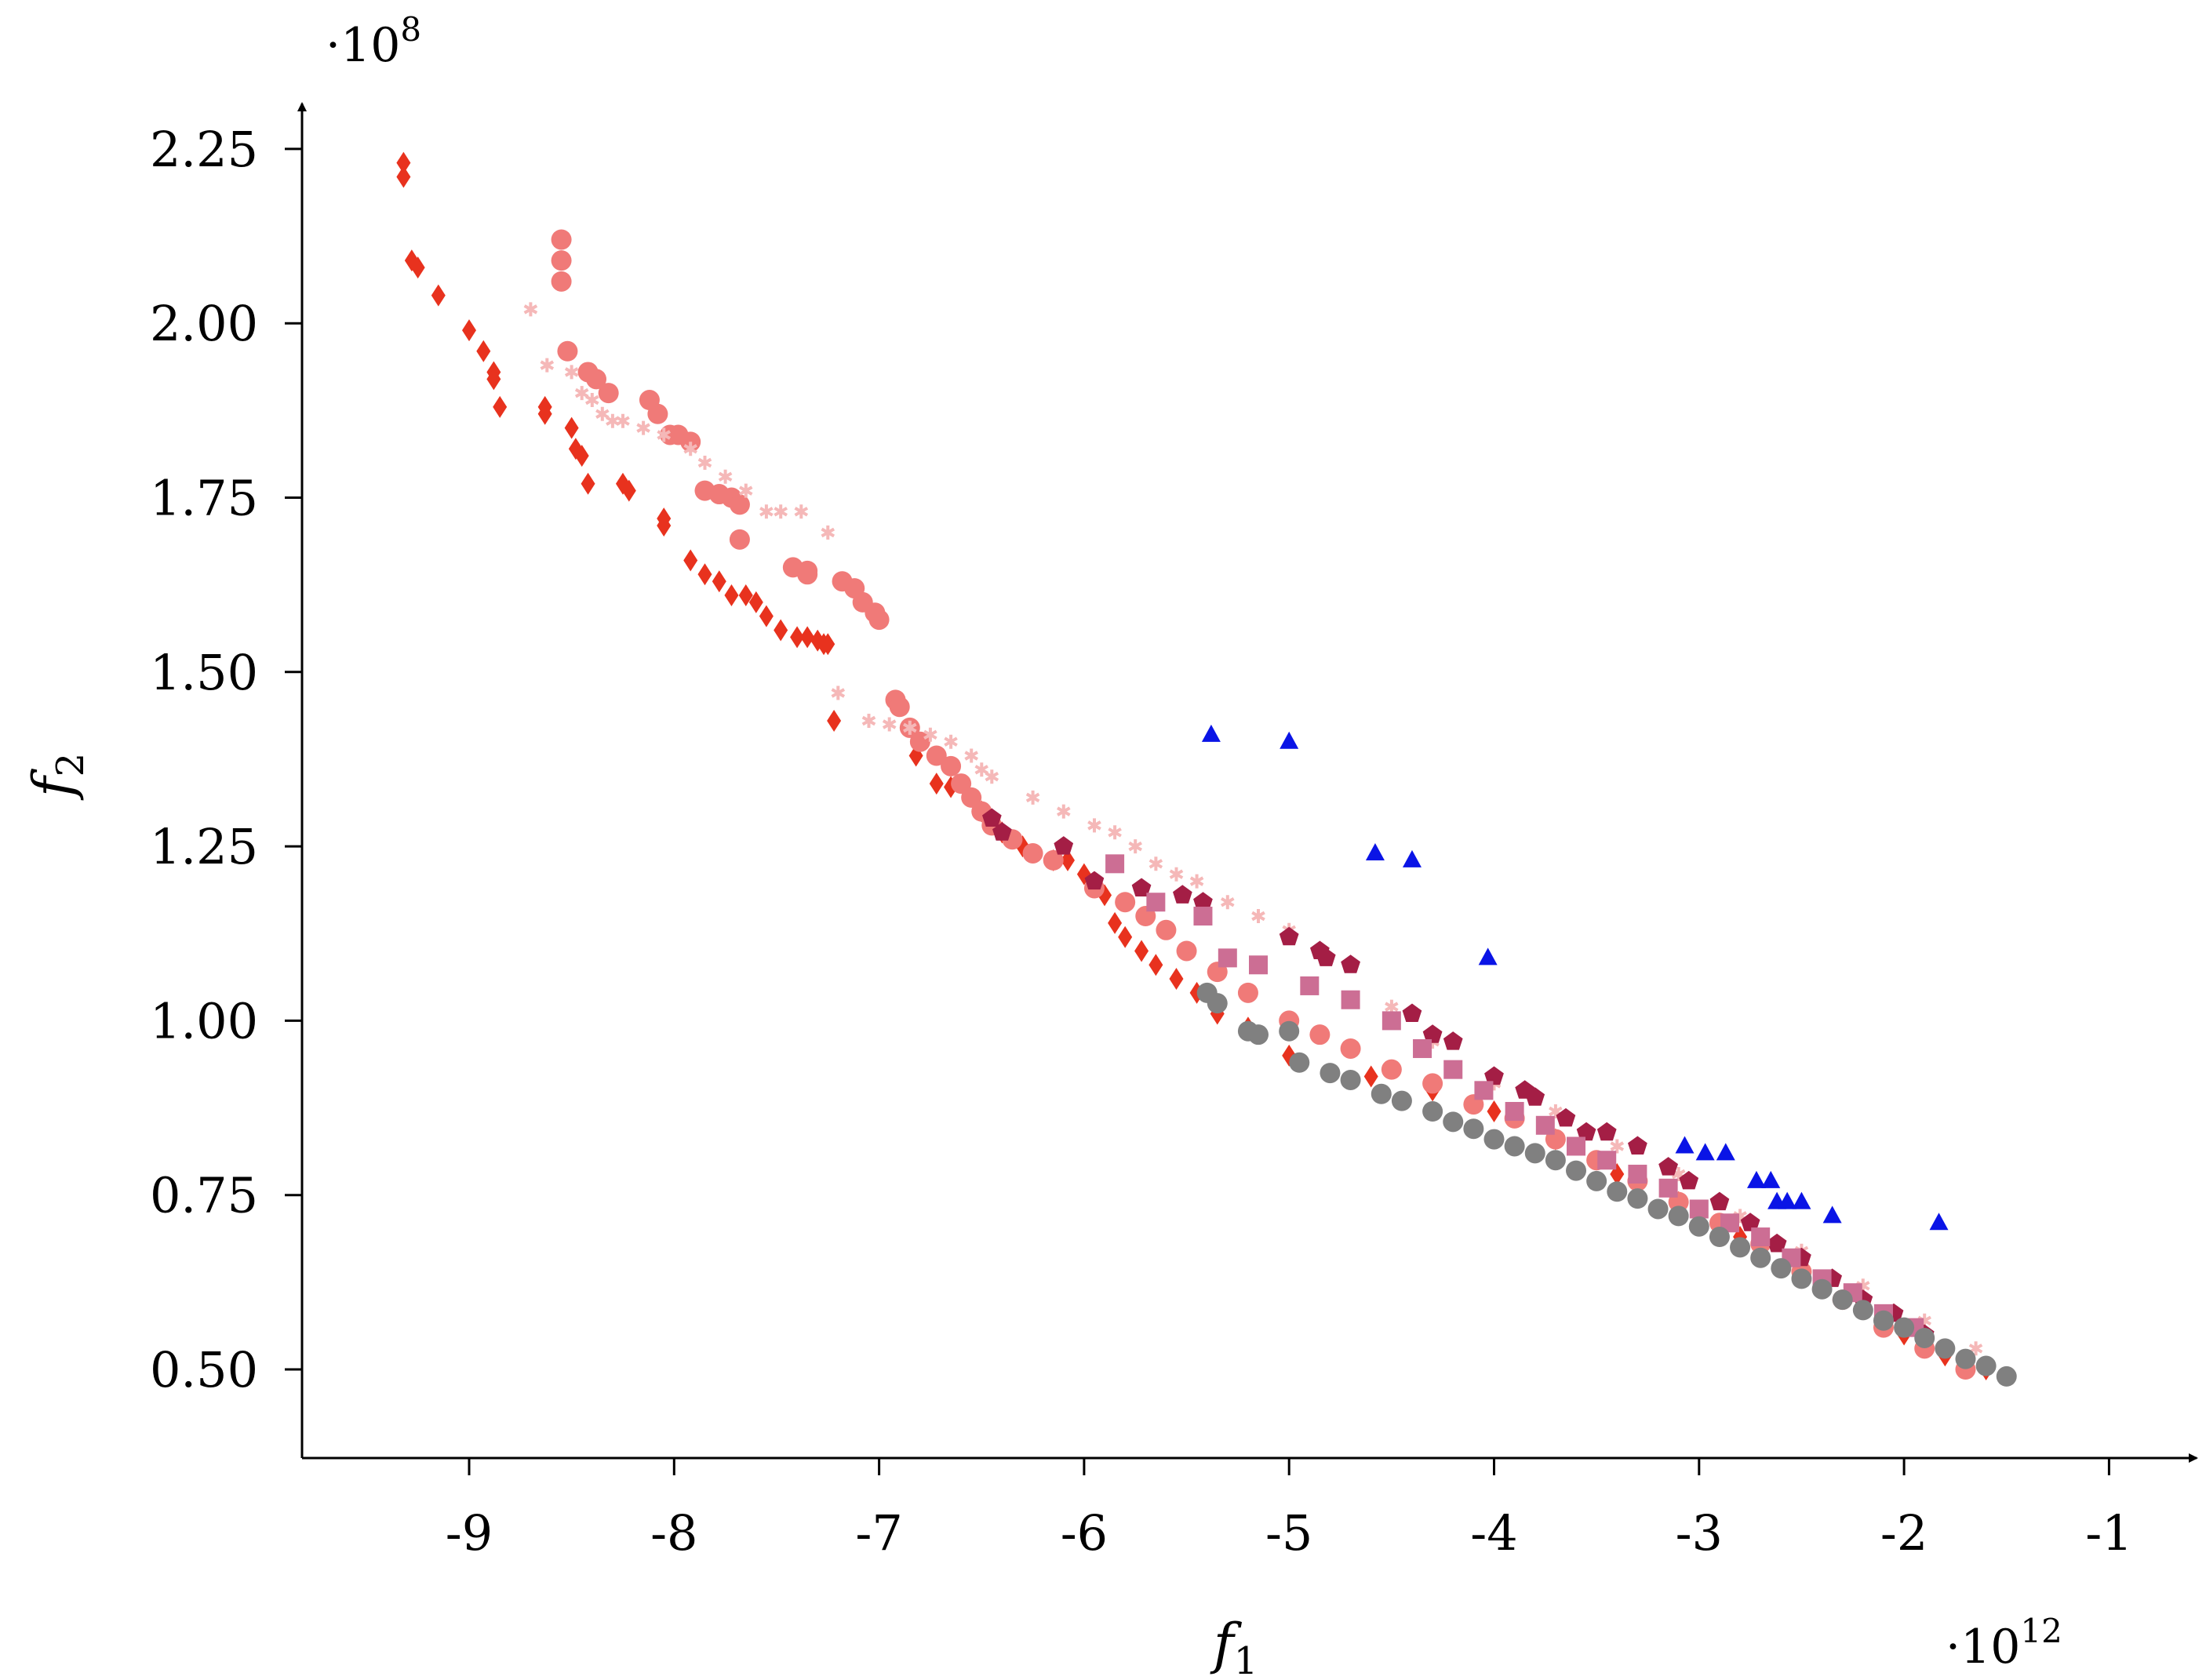  What do you see at coordinates (204, 149) in the screenshot?
I see `y-tick-label: 2.25` at bounding box center [204, 149].